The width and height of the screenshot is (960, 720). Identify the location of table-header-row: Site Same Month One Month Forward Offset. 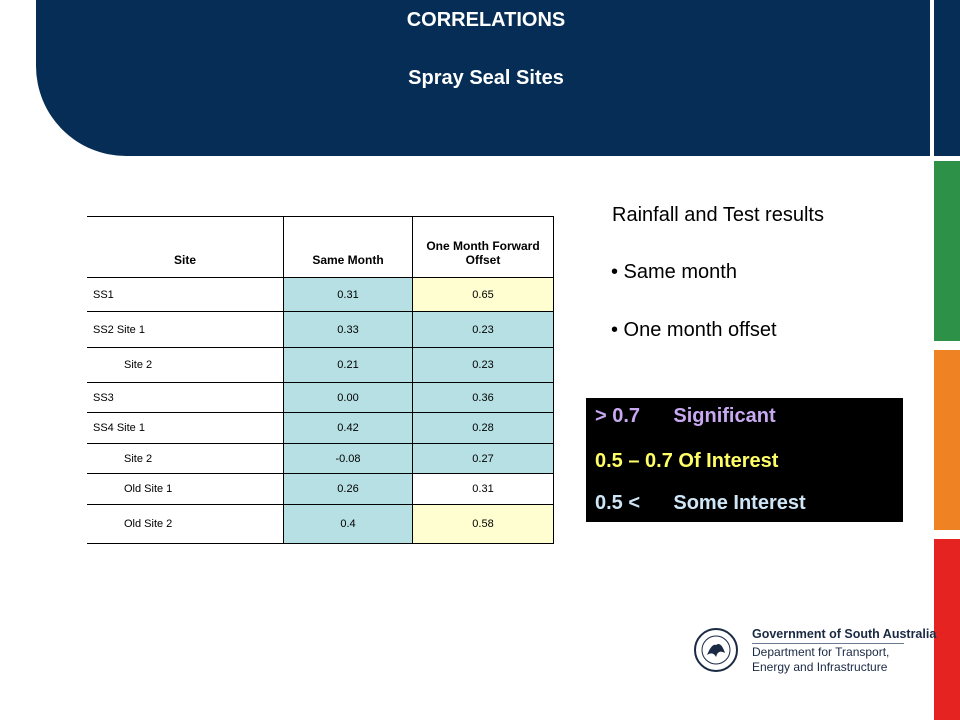
(320, 247).